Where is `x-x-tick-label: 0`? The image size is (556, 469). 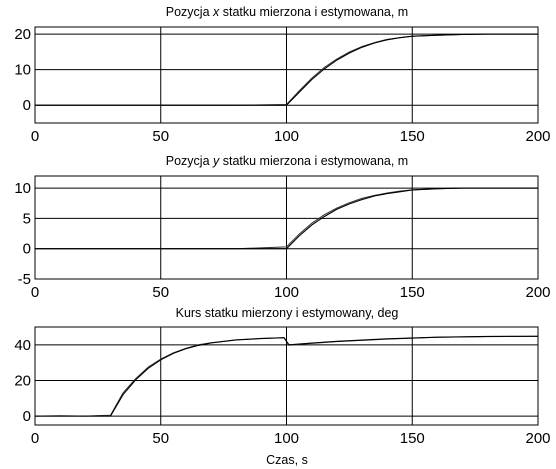
x-x-tick-label: 0 is located at coordinates (35, 136).